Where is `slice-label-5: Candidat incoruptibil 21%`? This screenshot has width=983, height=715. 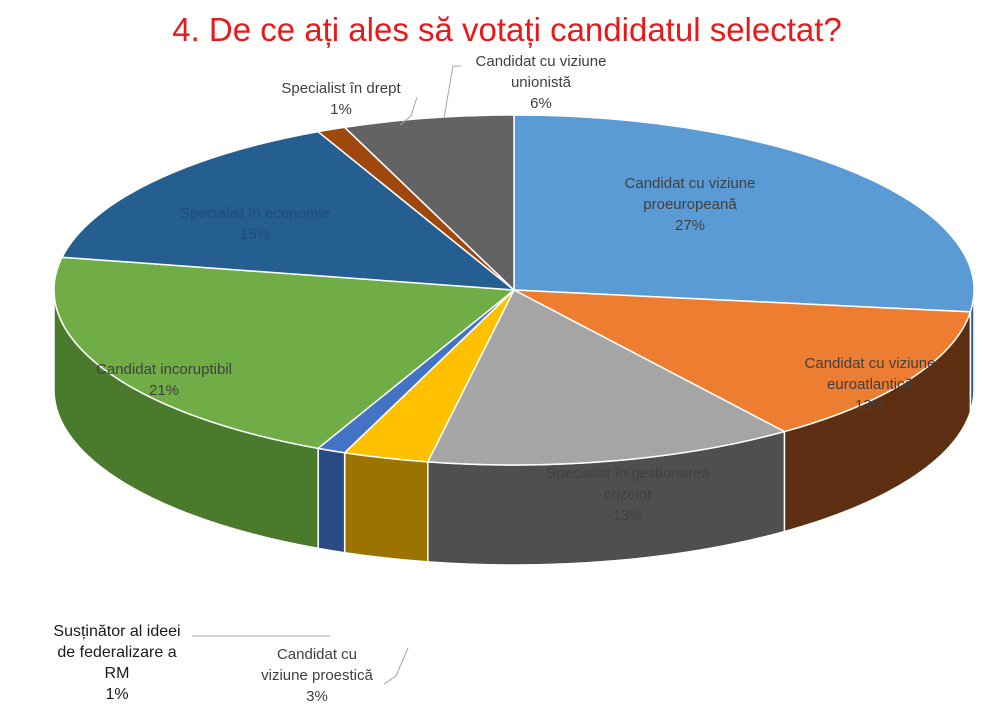 slice-label-5: Candidat incoruptibil 21% is located at coordinates (164, 380).